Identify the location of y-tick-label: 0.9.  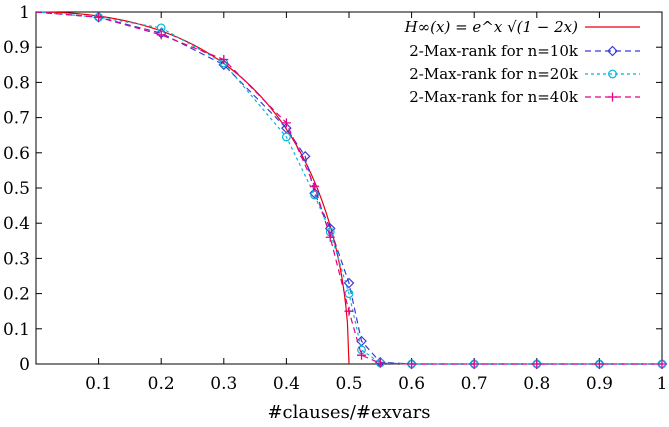
(16, 48).